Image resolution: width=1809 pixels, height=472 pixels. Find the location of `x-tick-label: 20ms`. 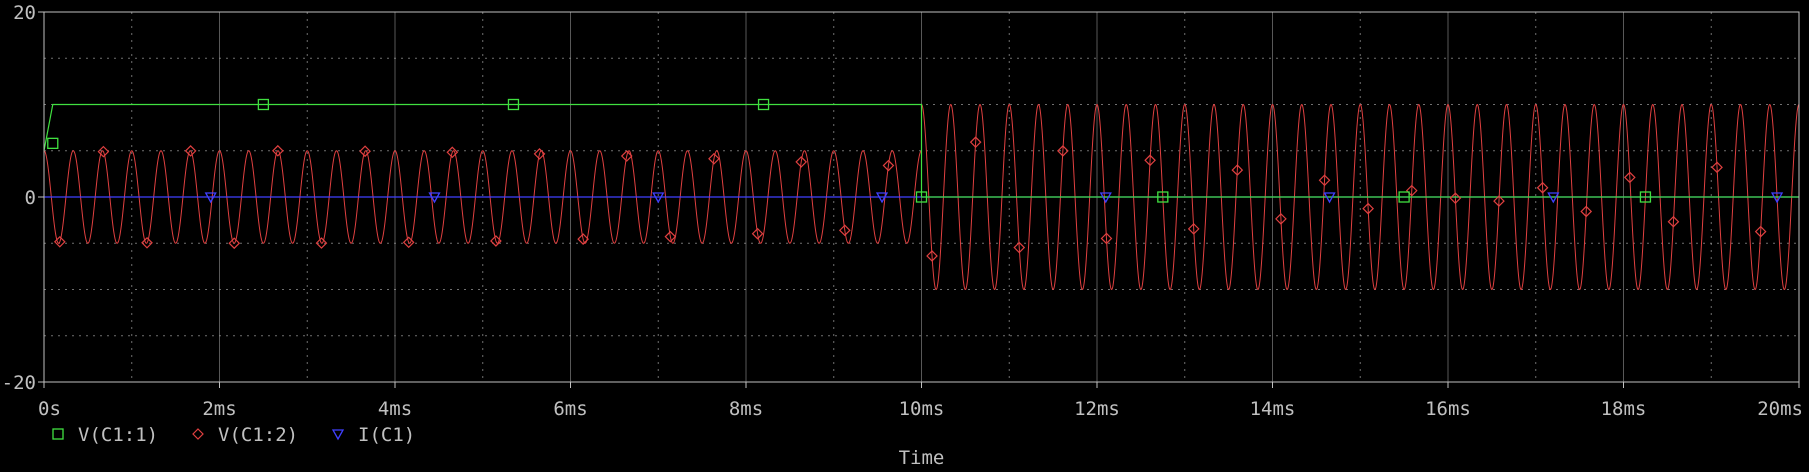

x-tick-label: 20ms is located at coordinates (1780, 409).